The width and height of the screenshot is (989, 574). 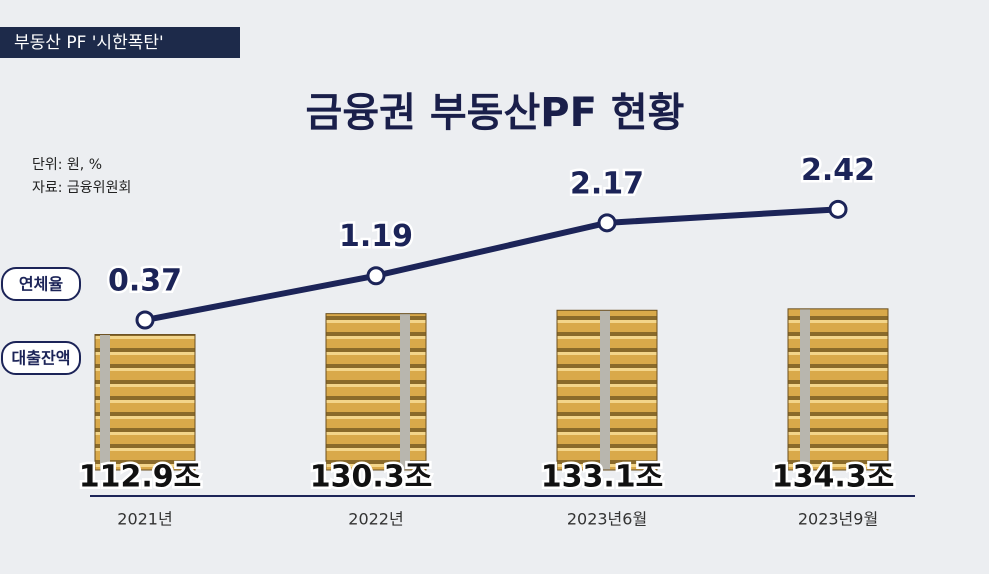 What do you see at coordinates (145, 281) in the screenshot?
I see `point-label: 0.37` at bounding box center [145, 281].